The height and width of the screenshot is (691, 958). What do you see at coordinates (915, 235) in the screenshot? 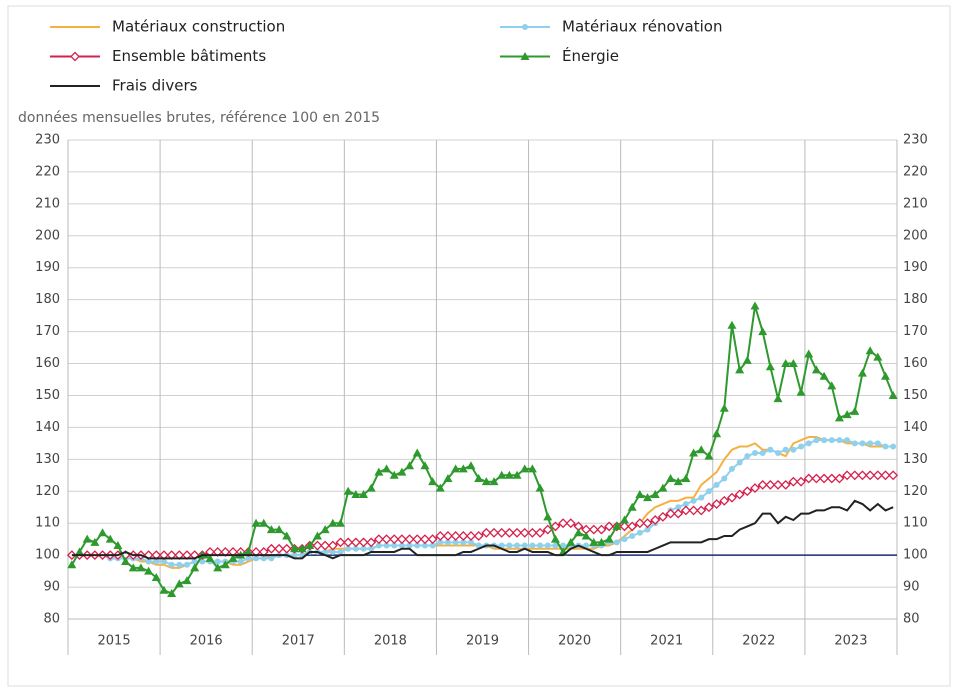
I see `y2-tick-label: 200` at bounding box center [915, 235].